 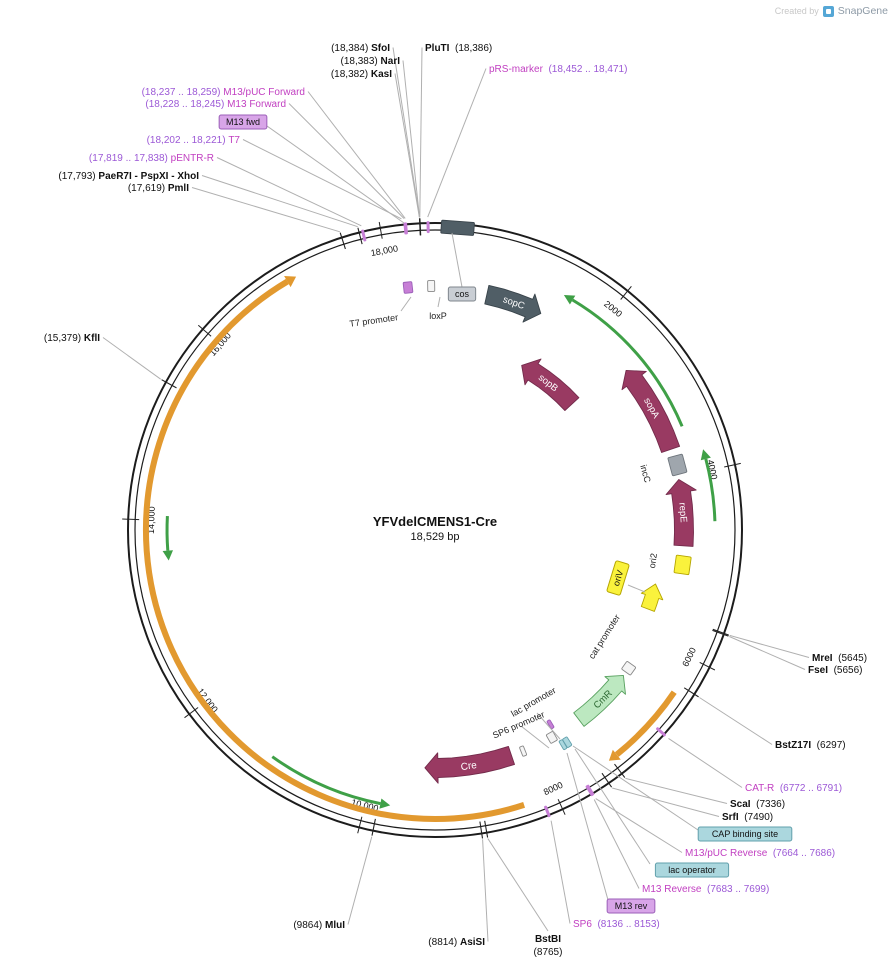 I want to click on site-label-SP6: SP6 (8136 .. 8153), so click(x=616, y=924).